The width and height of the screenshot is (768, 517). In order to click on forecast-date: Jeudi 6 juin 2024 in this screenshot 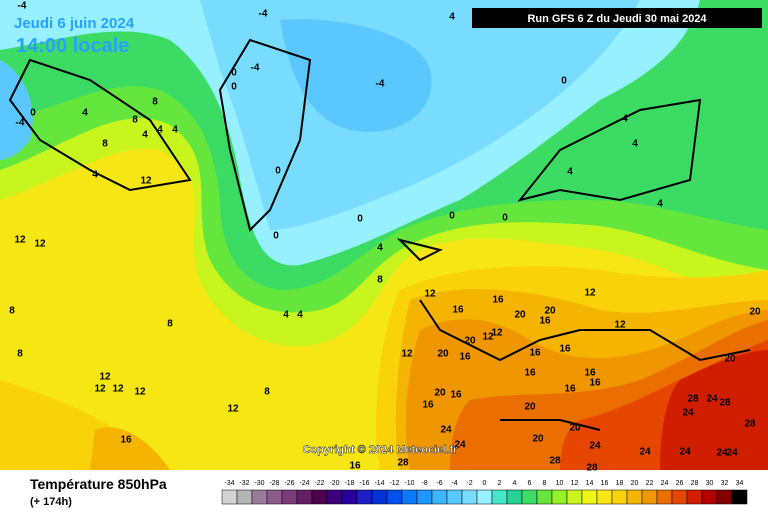, I will do `click(74, 23)`.